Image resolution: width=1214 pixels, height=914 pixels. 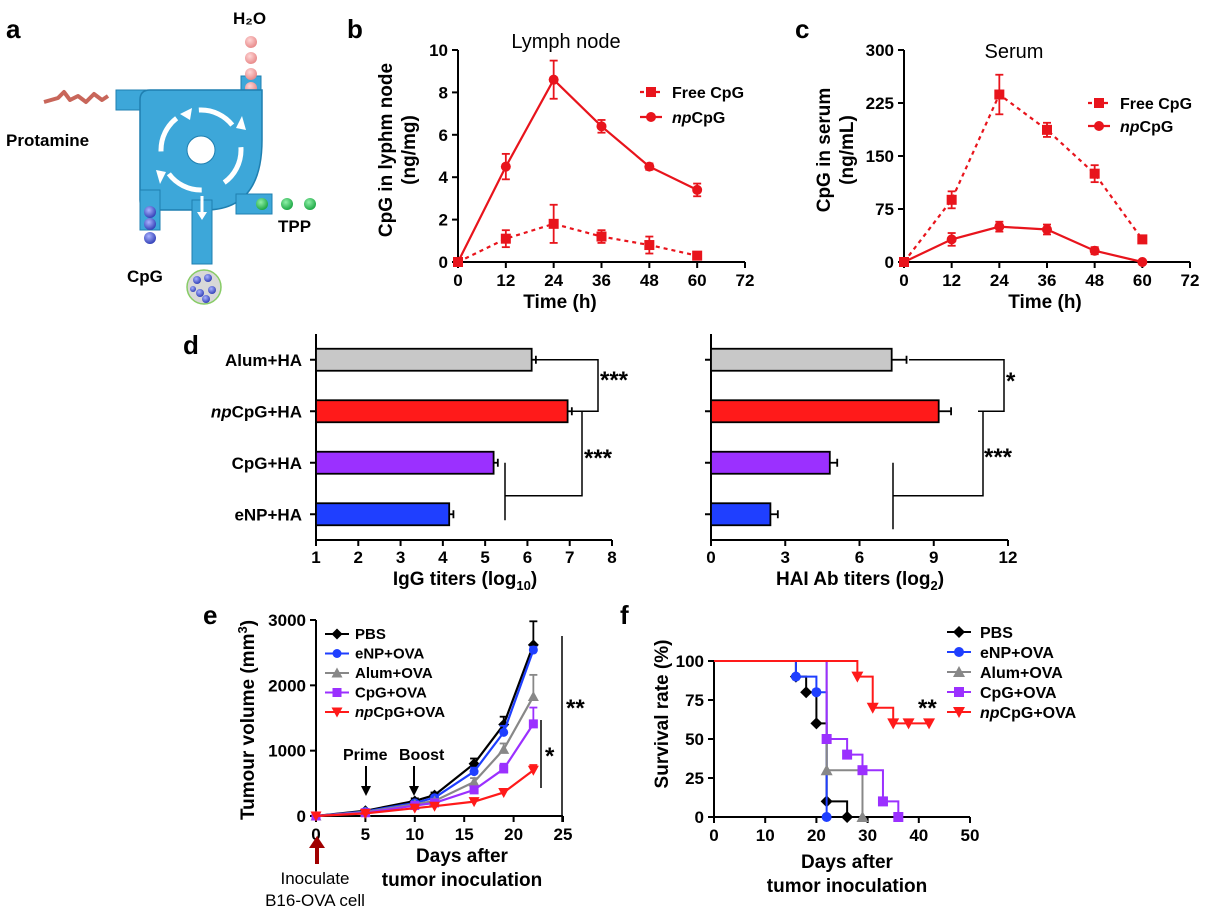 I want to click on chart-f-xlabel-line1: Days after, so click(x=847, y=862).